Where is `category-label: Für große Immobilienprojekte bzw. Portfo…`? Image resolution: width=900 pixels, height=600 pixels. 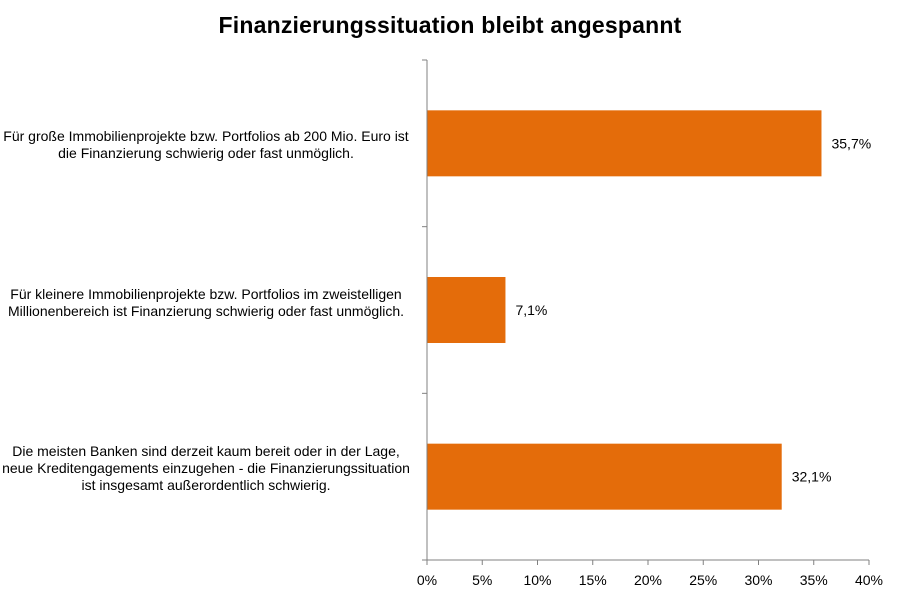
category-label: Für große Immobilienprojekte bzw. Portfo… is located at coordinates (206, 144).